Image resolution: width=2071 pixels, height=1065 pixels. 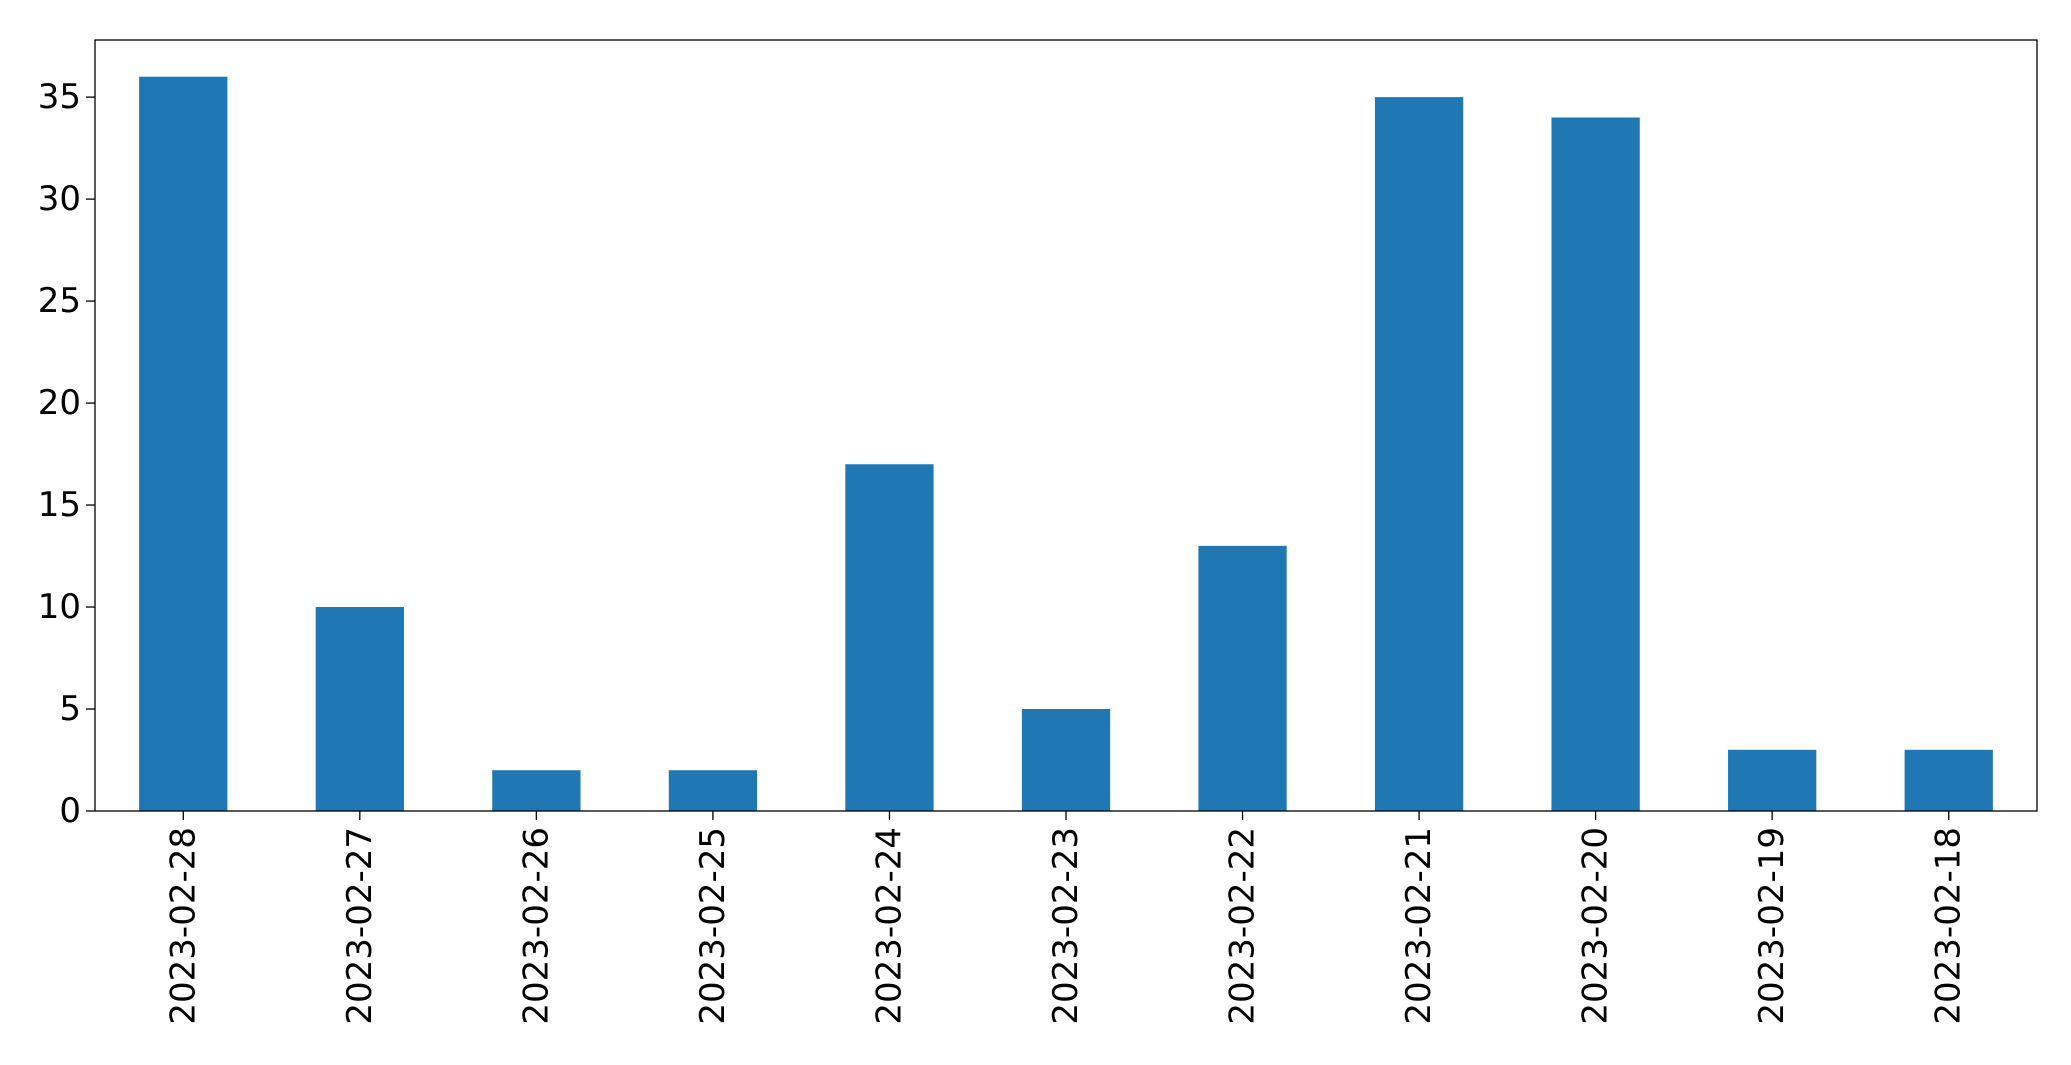 What do you see at coordinates (59, 607) in the screenshot?
I see `y-tick-label: 10` at bounding box center [59, 607].